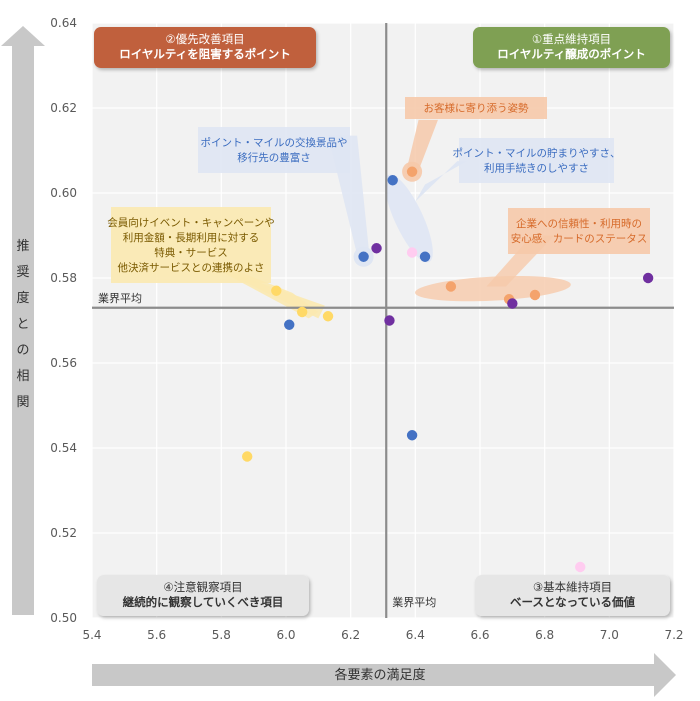 This screenshot has height=701, width=700. Describe the element at coordinates (91, 635) in the screenshot. I see `x-tick-label: 5.4` at that location.